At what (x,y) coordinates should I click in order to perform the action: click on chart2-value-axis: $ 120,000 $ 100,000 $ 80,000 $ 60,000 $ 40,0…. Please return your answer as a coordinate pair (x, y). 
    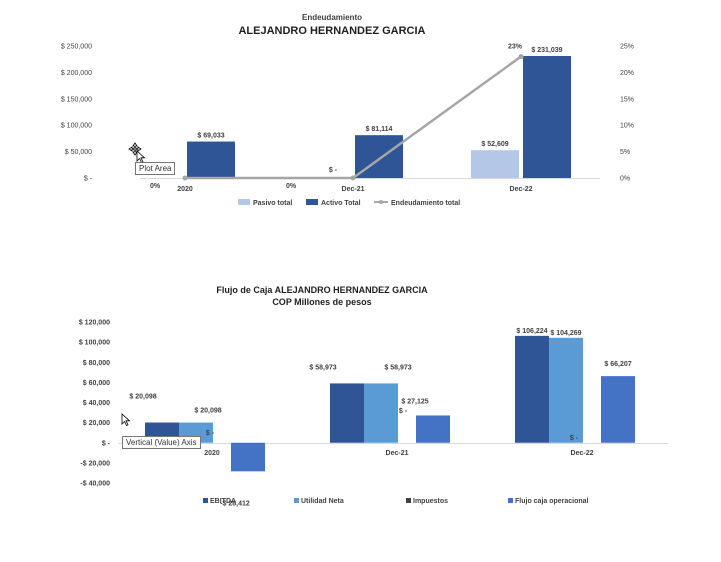
    Looking at the image, I should click on (95, 404).